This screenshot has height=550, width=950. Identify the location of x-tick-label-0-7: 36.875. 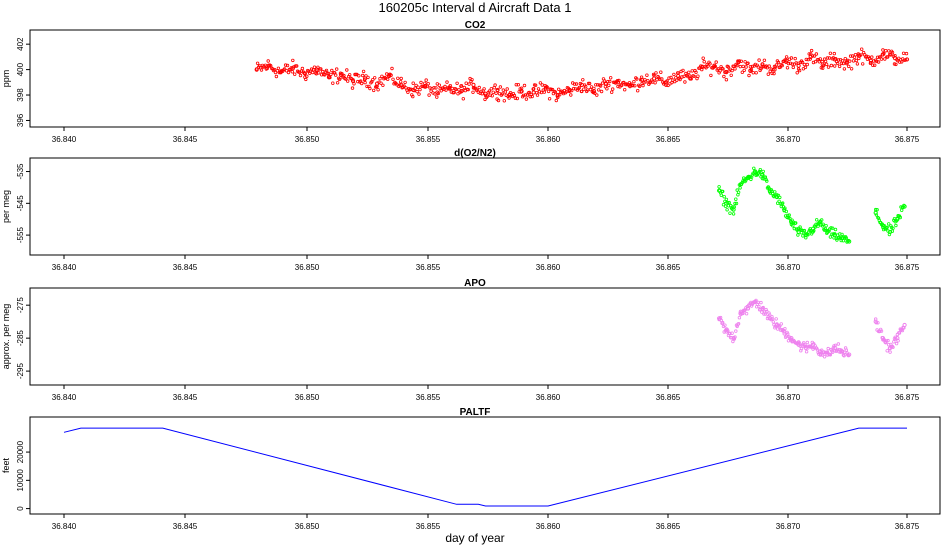
(907, 139).